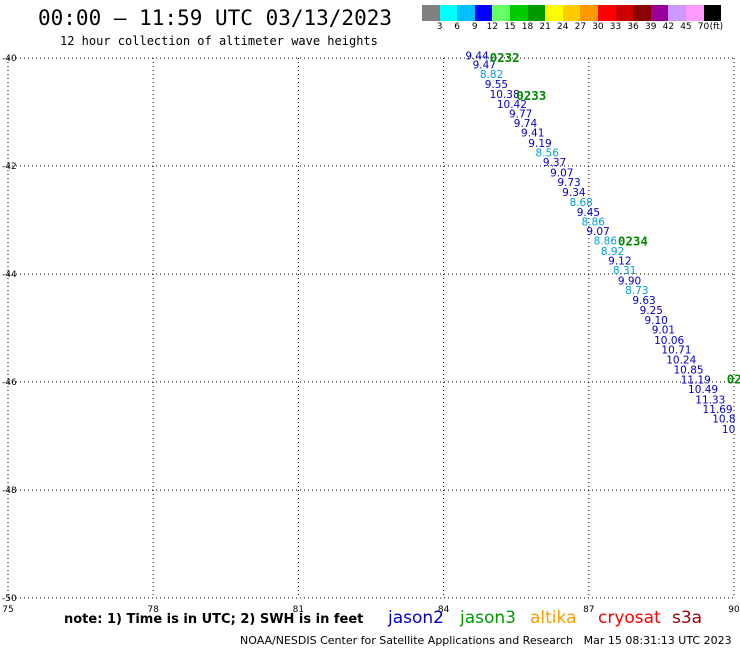 The image size is (740, 650). What do you see at coordinates (488, 618) in the screenshot?
I see `satellite-name-jason3: jason3` at bounding box center [488, 618].